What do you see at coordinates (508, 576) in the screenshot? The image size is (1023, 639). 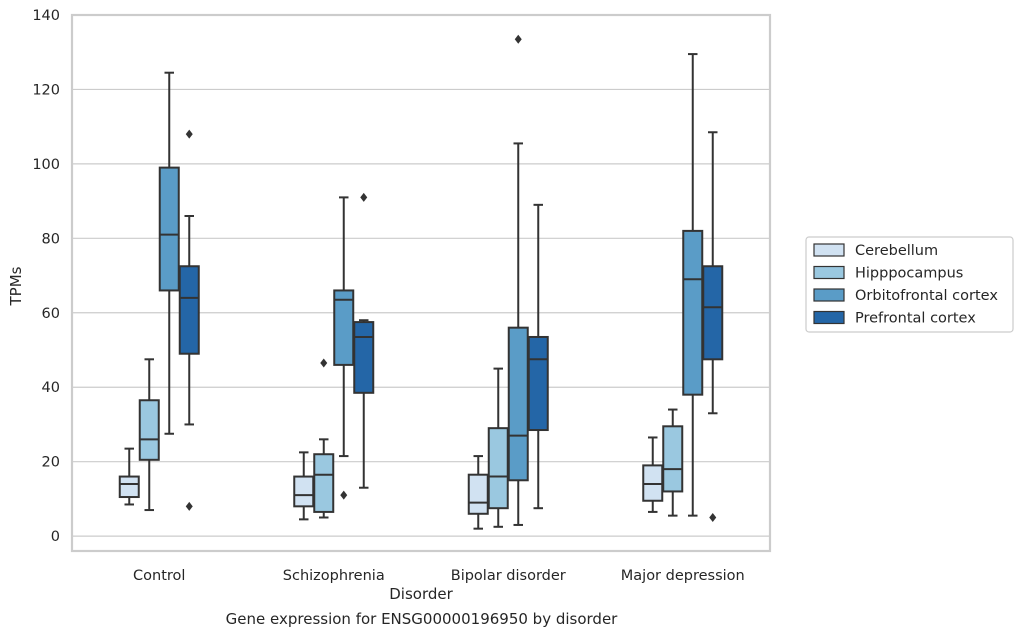 I see `x-tick-label: Bipolar disorder` at bounding box center [508, 576].